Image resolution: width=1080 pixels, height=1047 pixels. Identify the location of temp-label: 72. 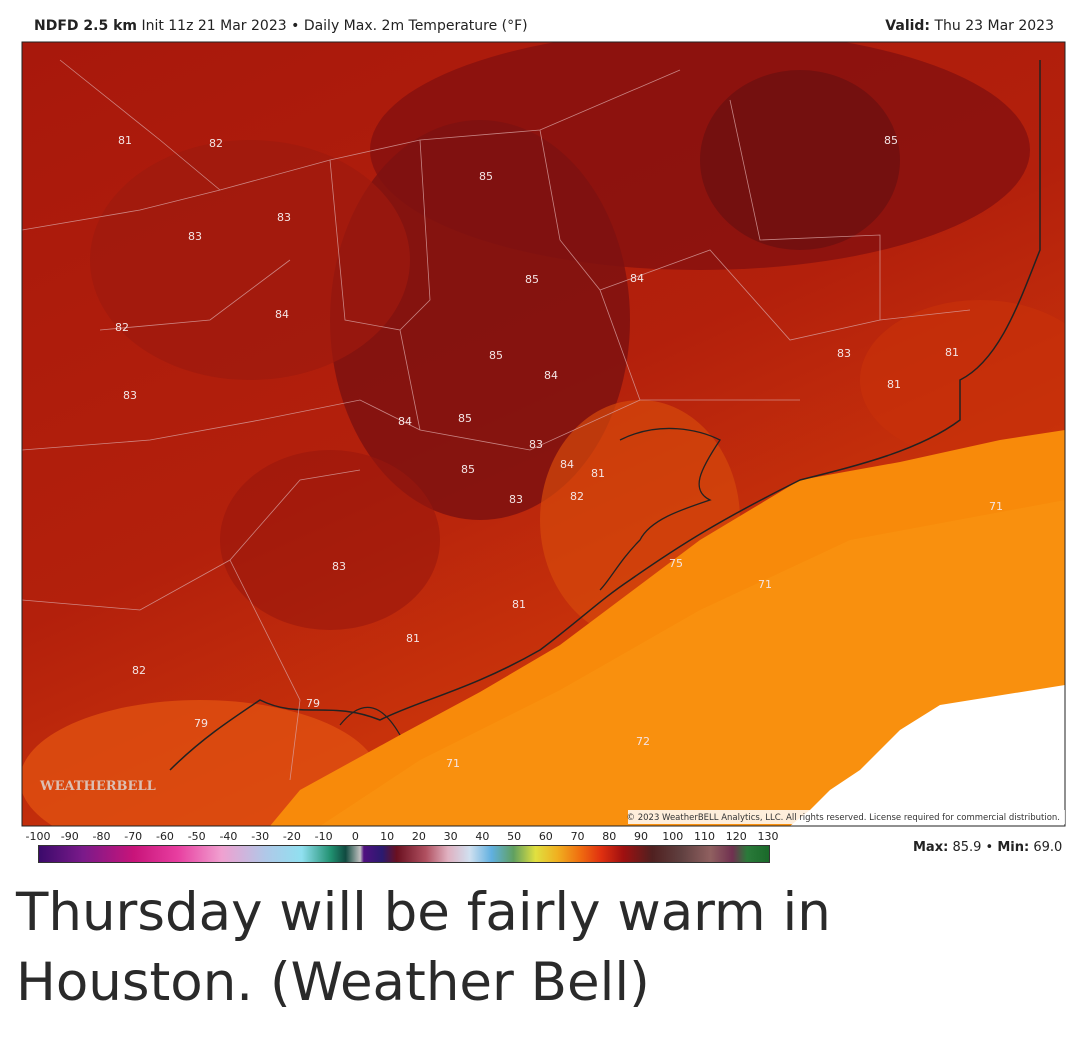
(643, 741).